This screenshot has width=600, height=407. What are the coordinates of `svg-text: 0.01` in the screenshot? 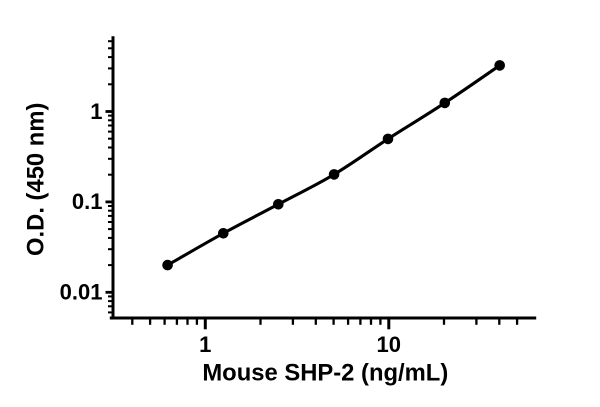 It's located at (81, 292).